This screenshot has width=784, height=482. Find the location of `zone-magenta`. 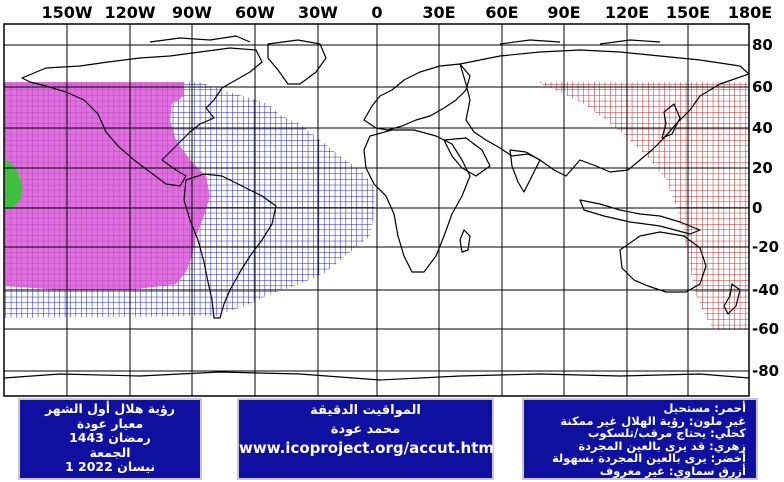

zone-magenta is located at coordinates (107, 186).